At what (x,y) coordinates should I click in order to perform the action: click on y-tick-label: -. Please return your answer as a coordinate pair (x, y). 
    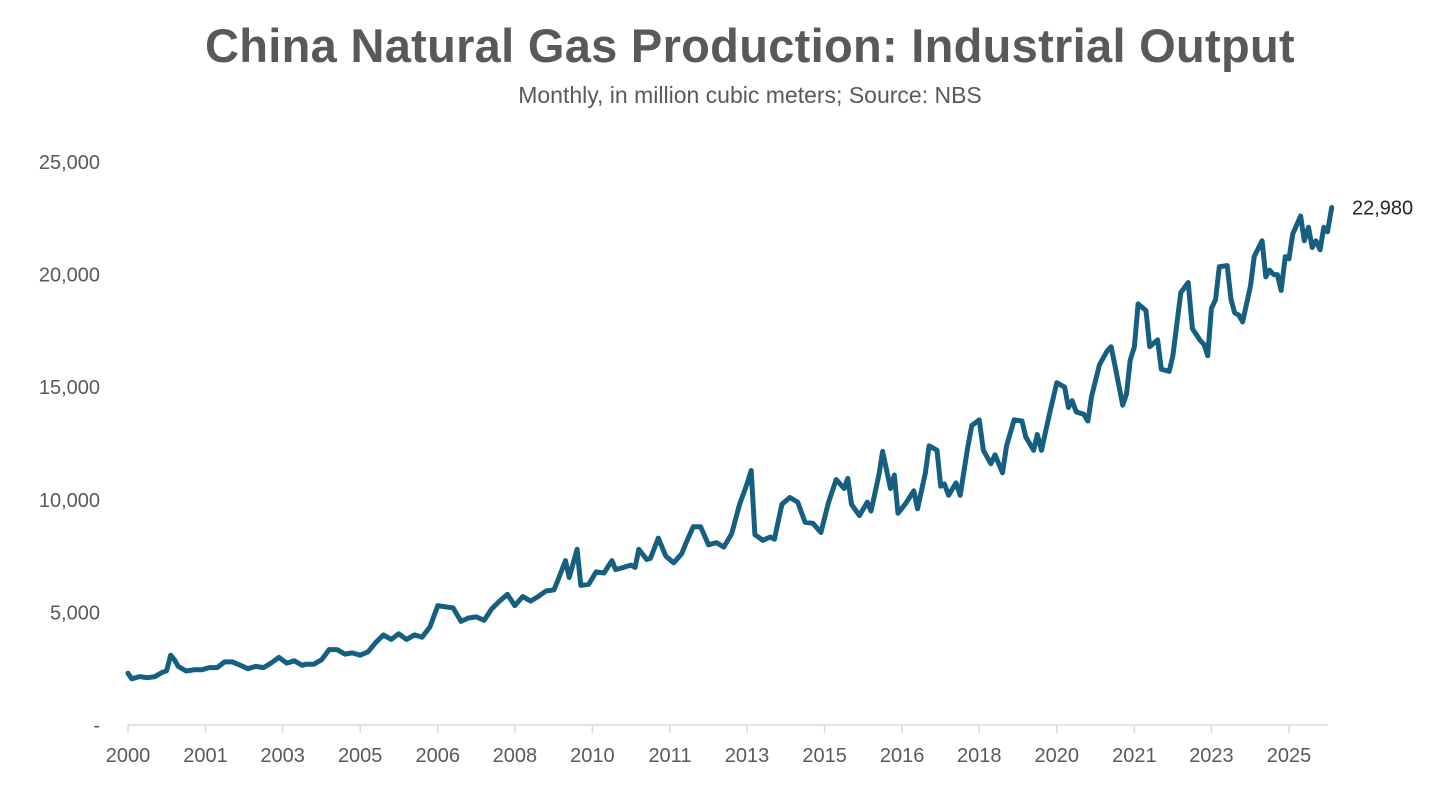
    Looking at the image, I should click on (96, 726).